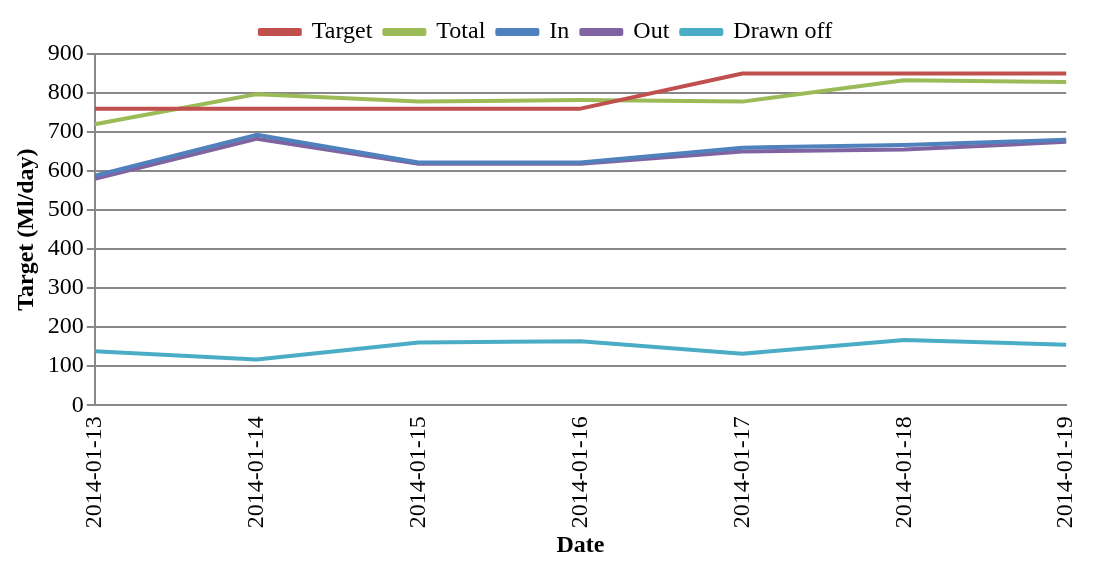 This screenshot has width=1106, height=568. What do you see at coordinates (65, 52) in the screenshot?
I see `y-tick-label: 900` at bounding box center [65, 52].